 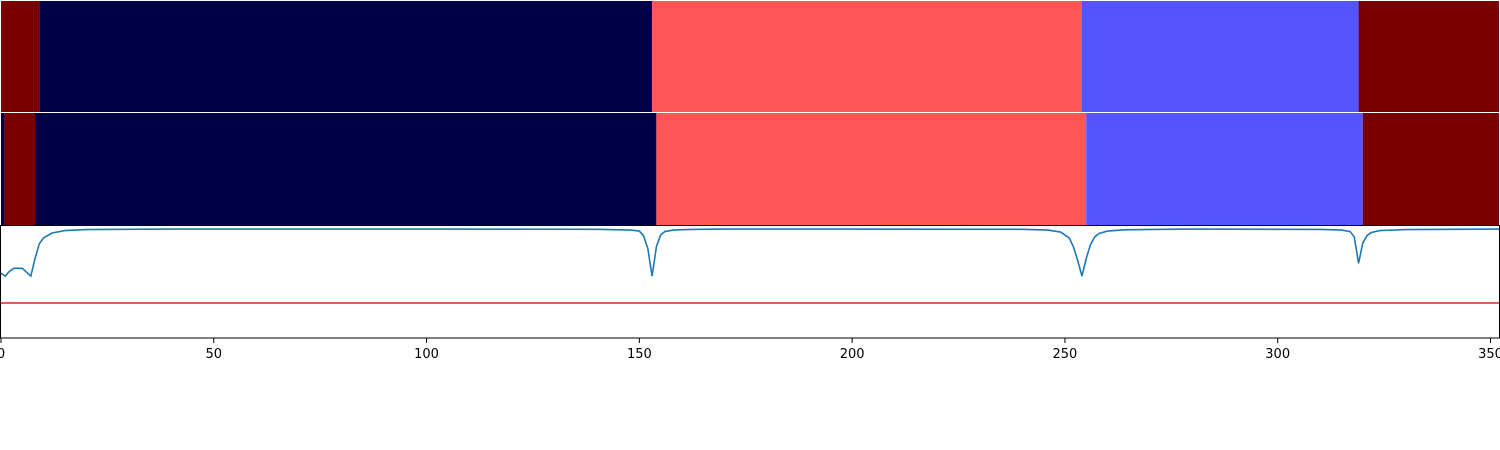 What do you see at coordinates (852, 354) in the screenshot?
I see `x-tick-label: 200` at bounding box center [852, 354].